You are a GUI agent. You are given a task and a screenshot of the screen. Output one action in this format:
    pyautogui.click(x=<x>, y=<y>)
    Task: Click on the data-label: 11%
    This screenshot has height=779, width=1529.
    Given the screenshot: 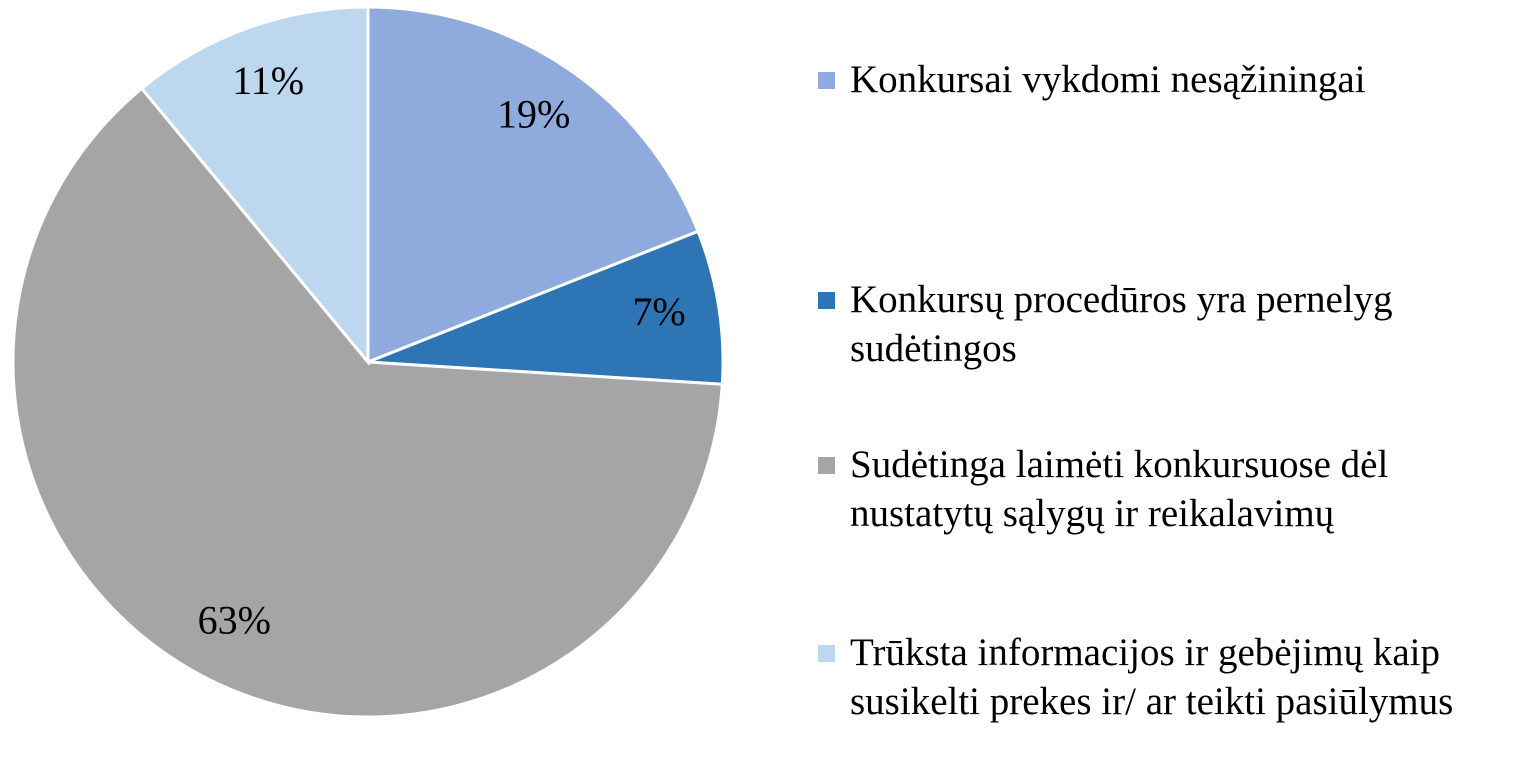 What is the action you would take?
    pyautogui.click(x=268, y=80)
    